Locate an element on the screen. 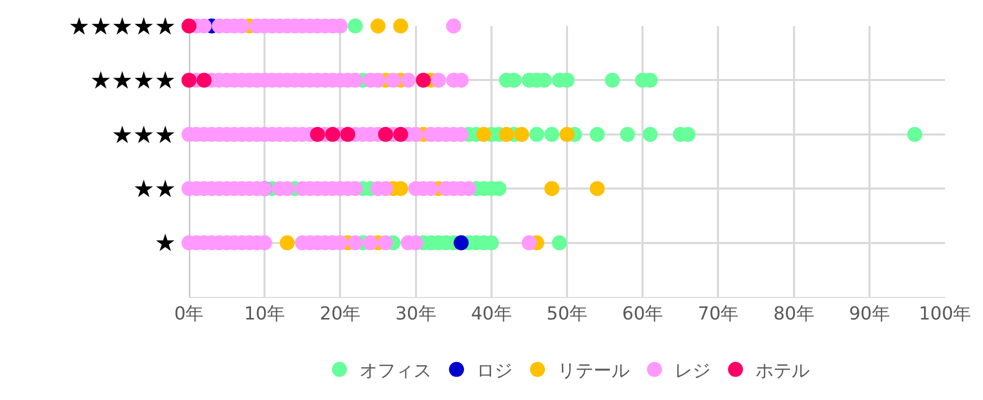  legend-label: オフィス is located at coordinates (396, 371).